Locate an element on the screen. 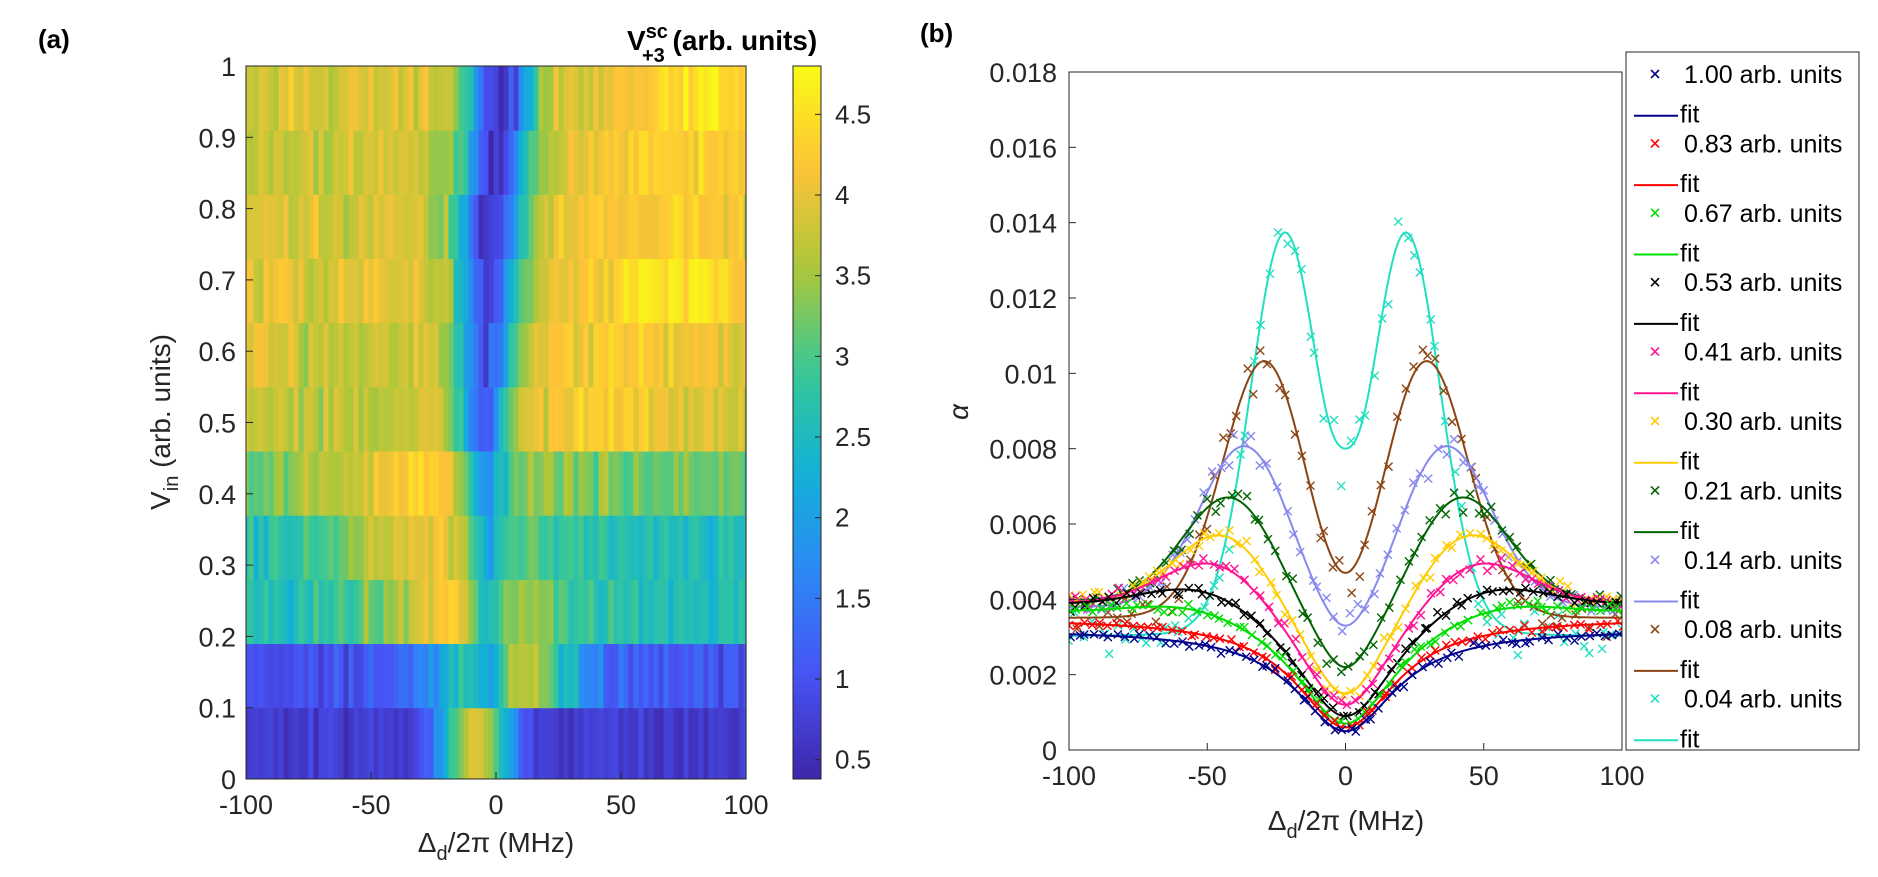  heatmap-x-tick-label: -50 is located at coordinates (370, 805).